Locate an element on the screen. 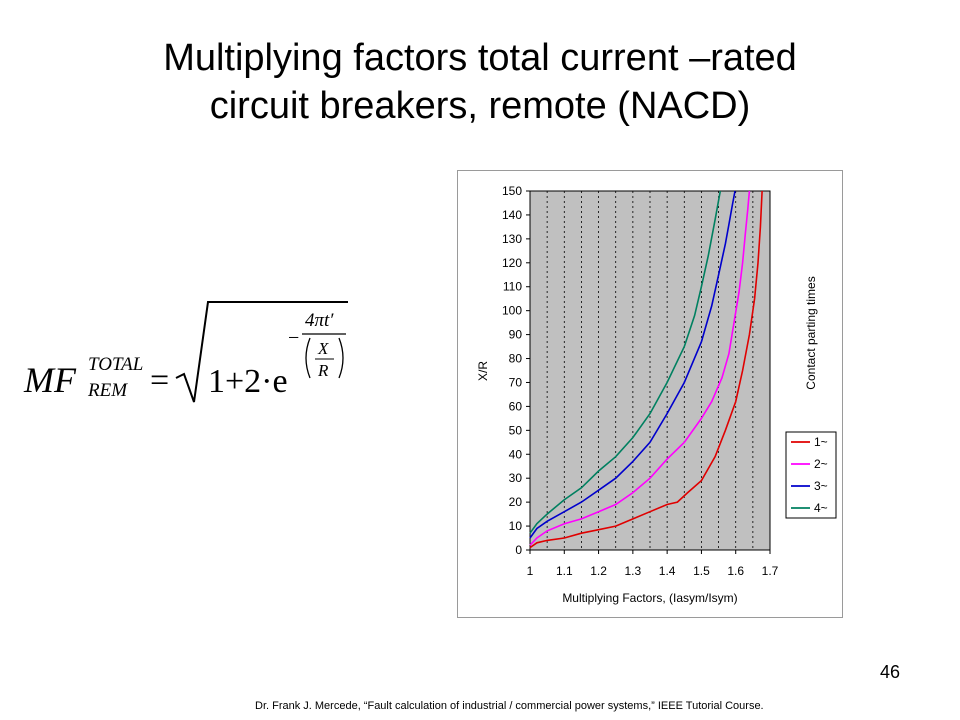 This screenshot has height=720, width=960. y-tick-label: 30 is located at coordinates (516, 478).